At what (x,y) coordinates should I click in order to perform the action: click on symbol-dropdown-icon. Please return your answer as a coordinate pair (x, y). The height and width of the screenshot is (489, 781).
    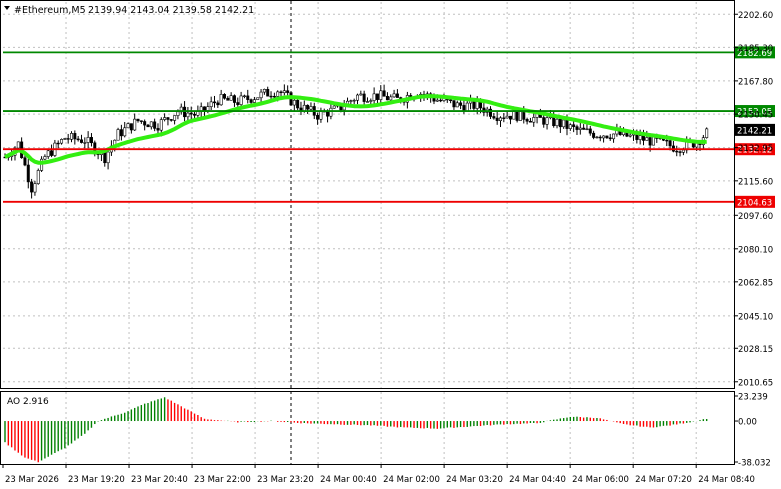
    Looking at the image, I should click on (7, 8).